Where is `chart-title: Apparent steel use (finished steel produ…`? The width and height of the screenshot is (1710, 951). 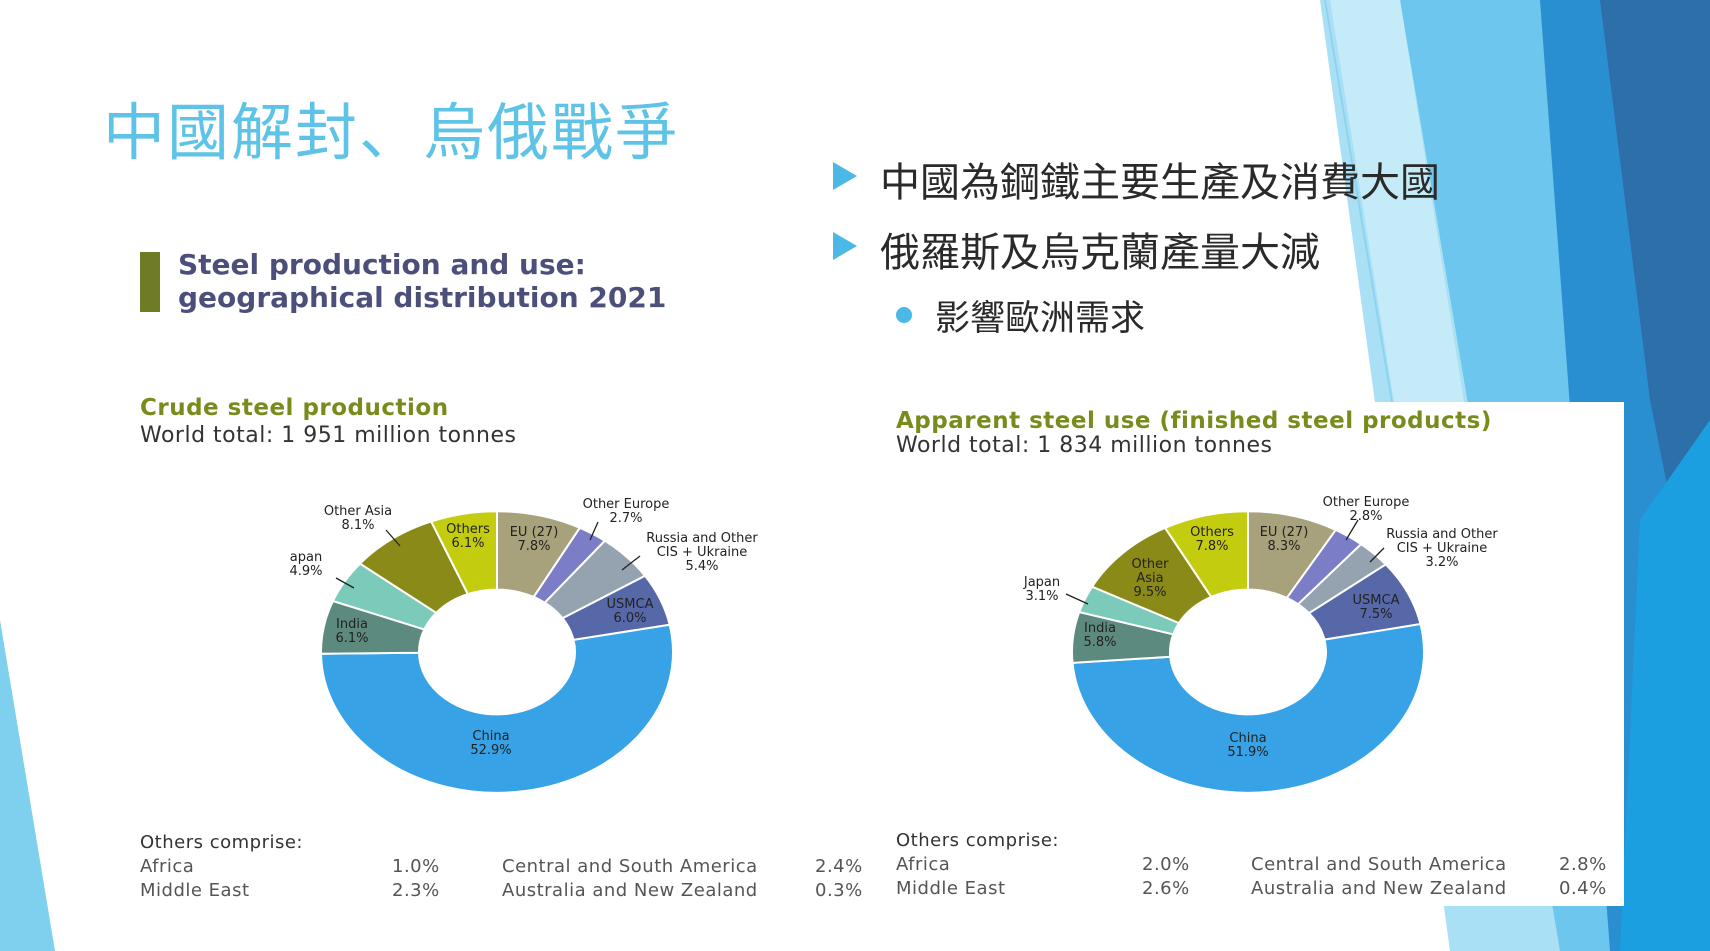
chart-title: Apparent steel use (finished steel produ… is located at coordinates (1194, 421).